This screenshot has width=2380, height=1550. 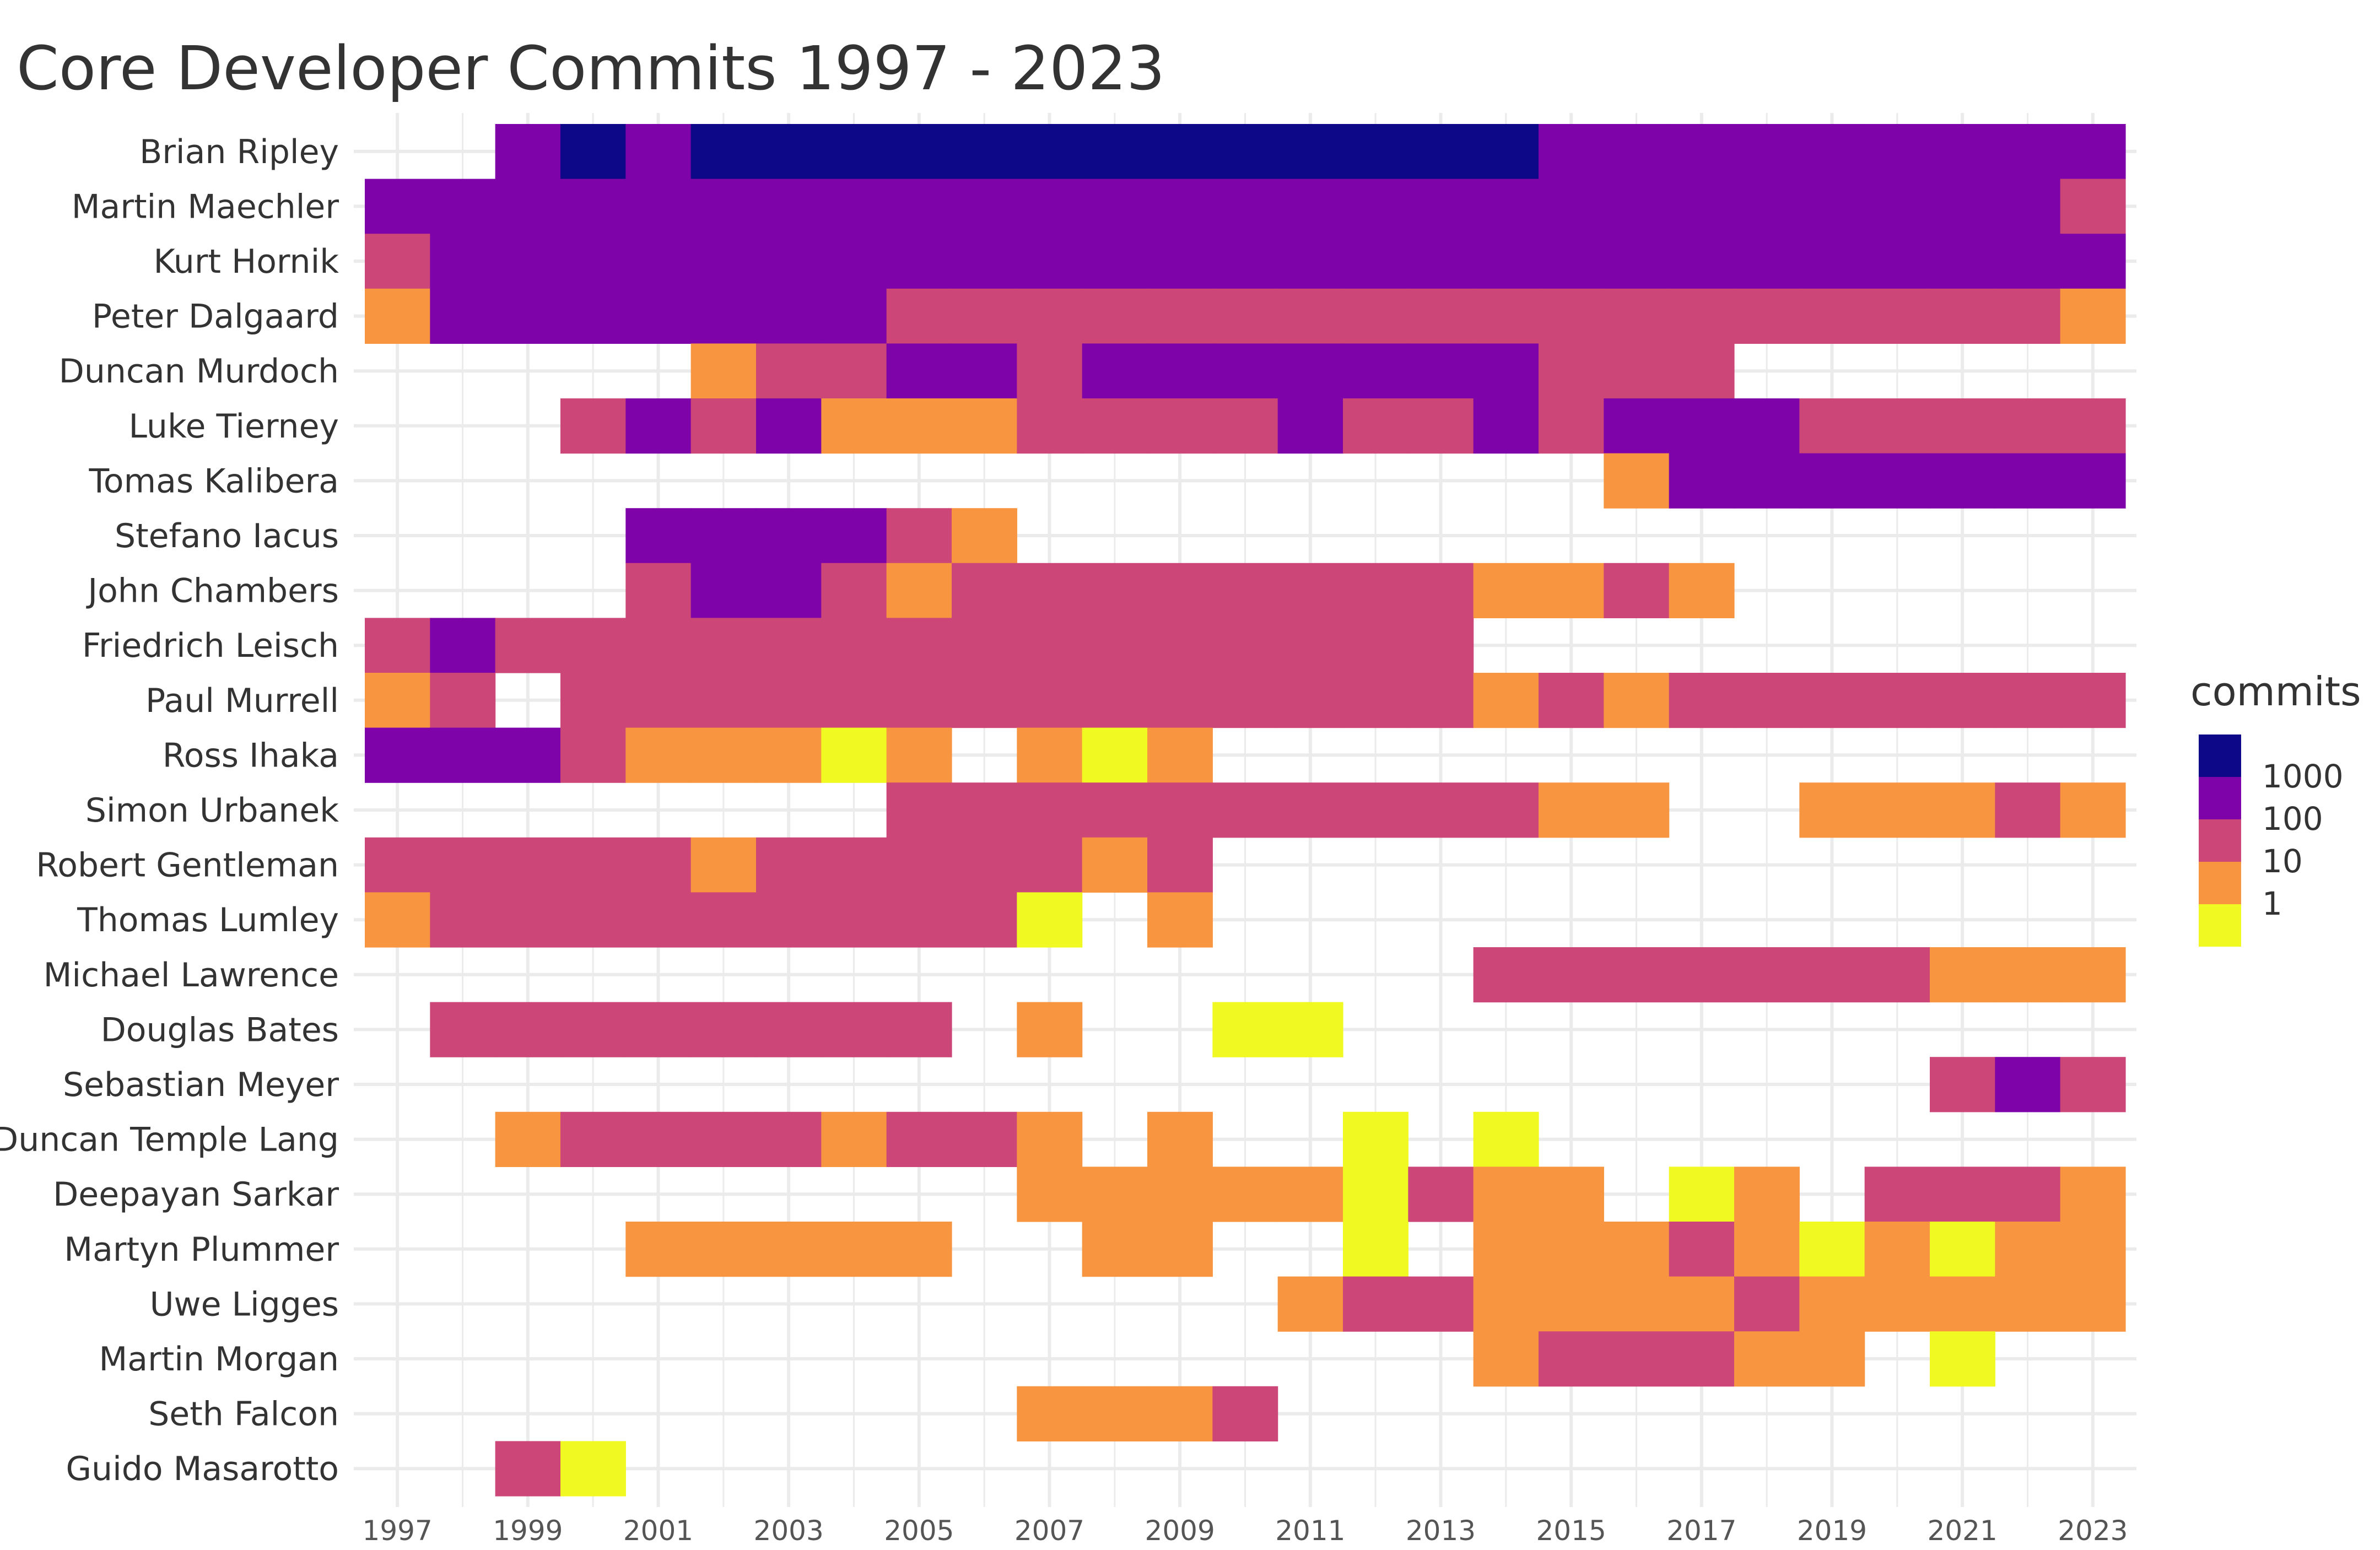 What do you see at coordinates (919, 1531) in the screenshot?
I see `x-tick-label-2005: 2005` at bounding box center [919, 1531].